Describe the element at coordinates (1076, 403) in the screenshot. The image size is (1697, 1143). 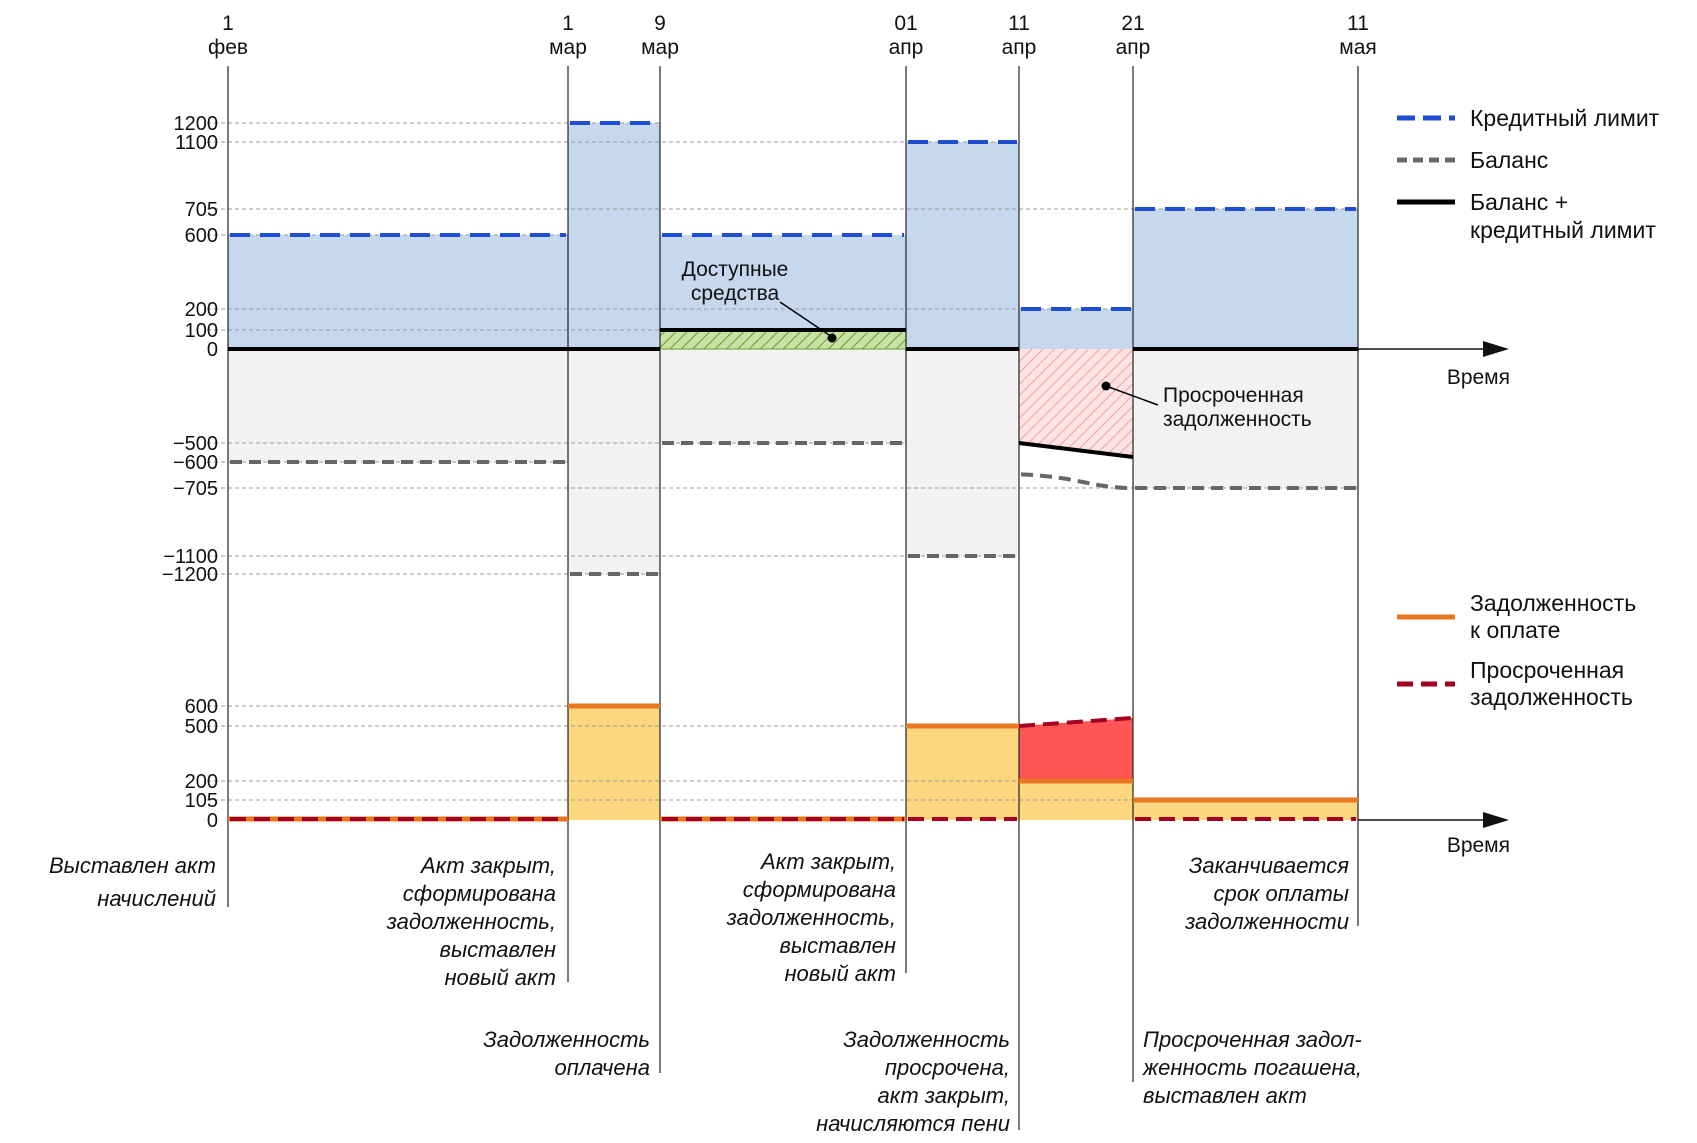
I see `overdue-debt-hatch` at that location.